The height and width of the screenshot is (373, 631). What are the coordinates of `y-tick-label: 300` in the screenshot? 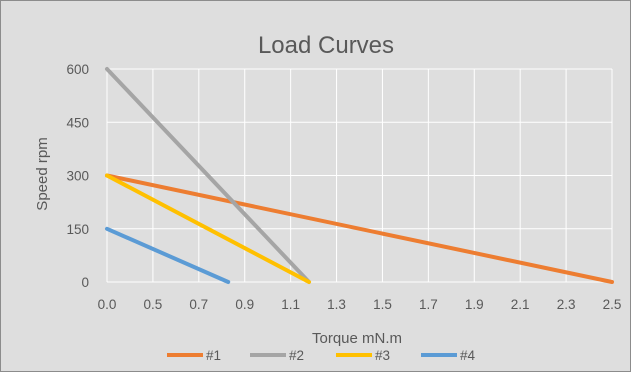 It's located at (77, 176).